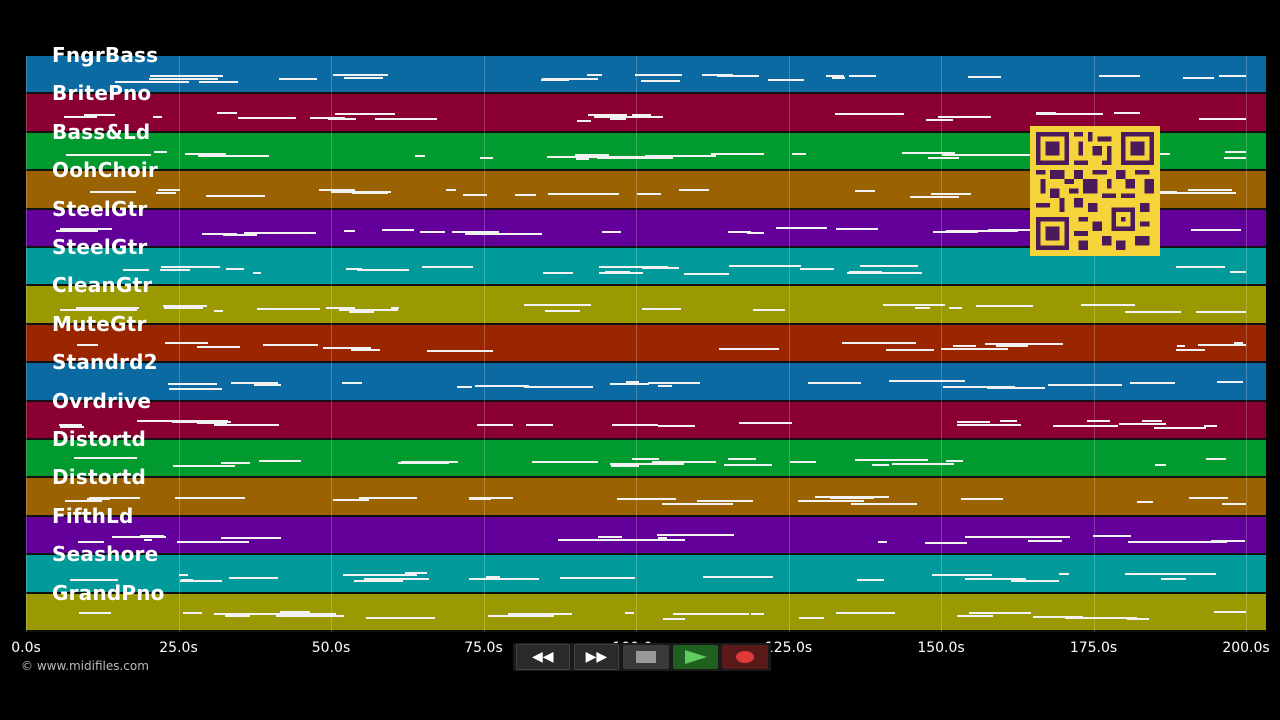 This screenshot has width=1280, height=720. What do you see at coordinates (695, 657) in the screenshot?
I see `play-button` at bounding box center [695, 657].